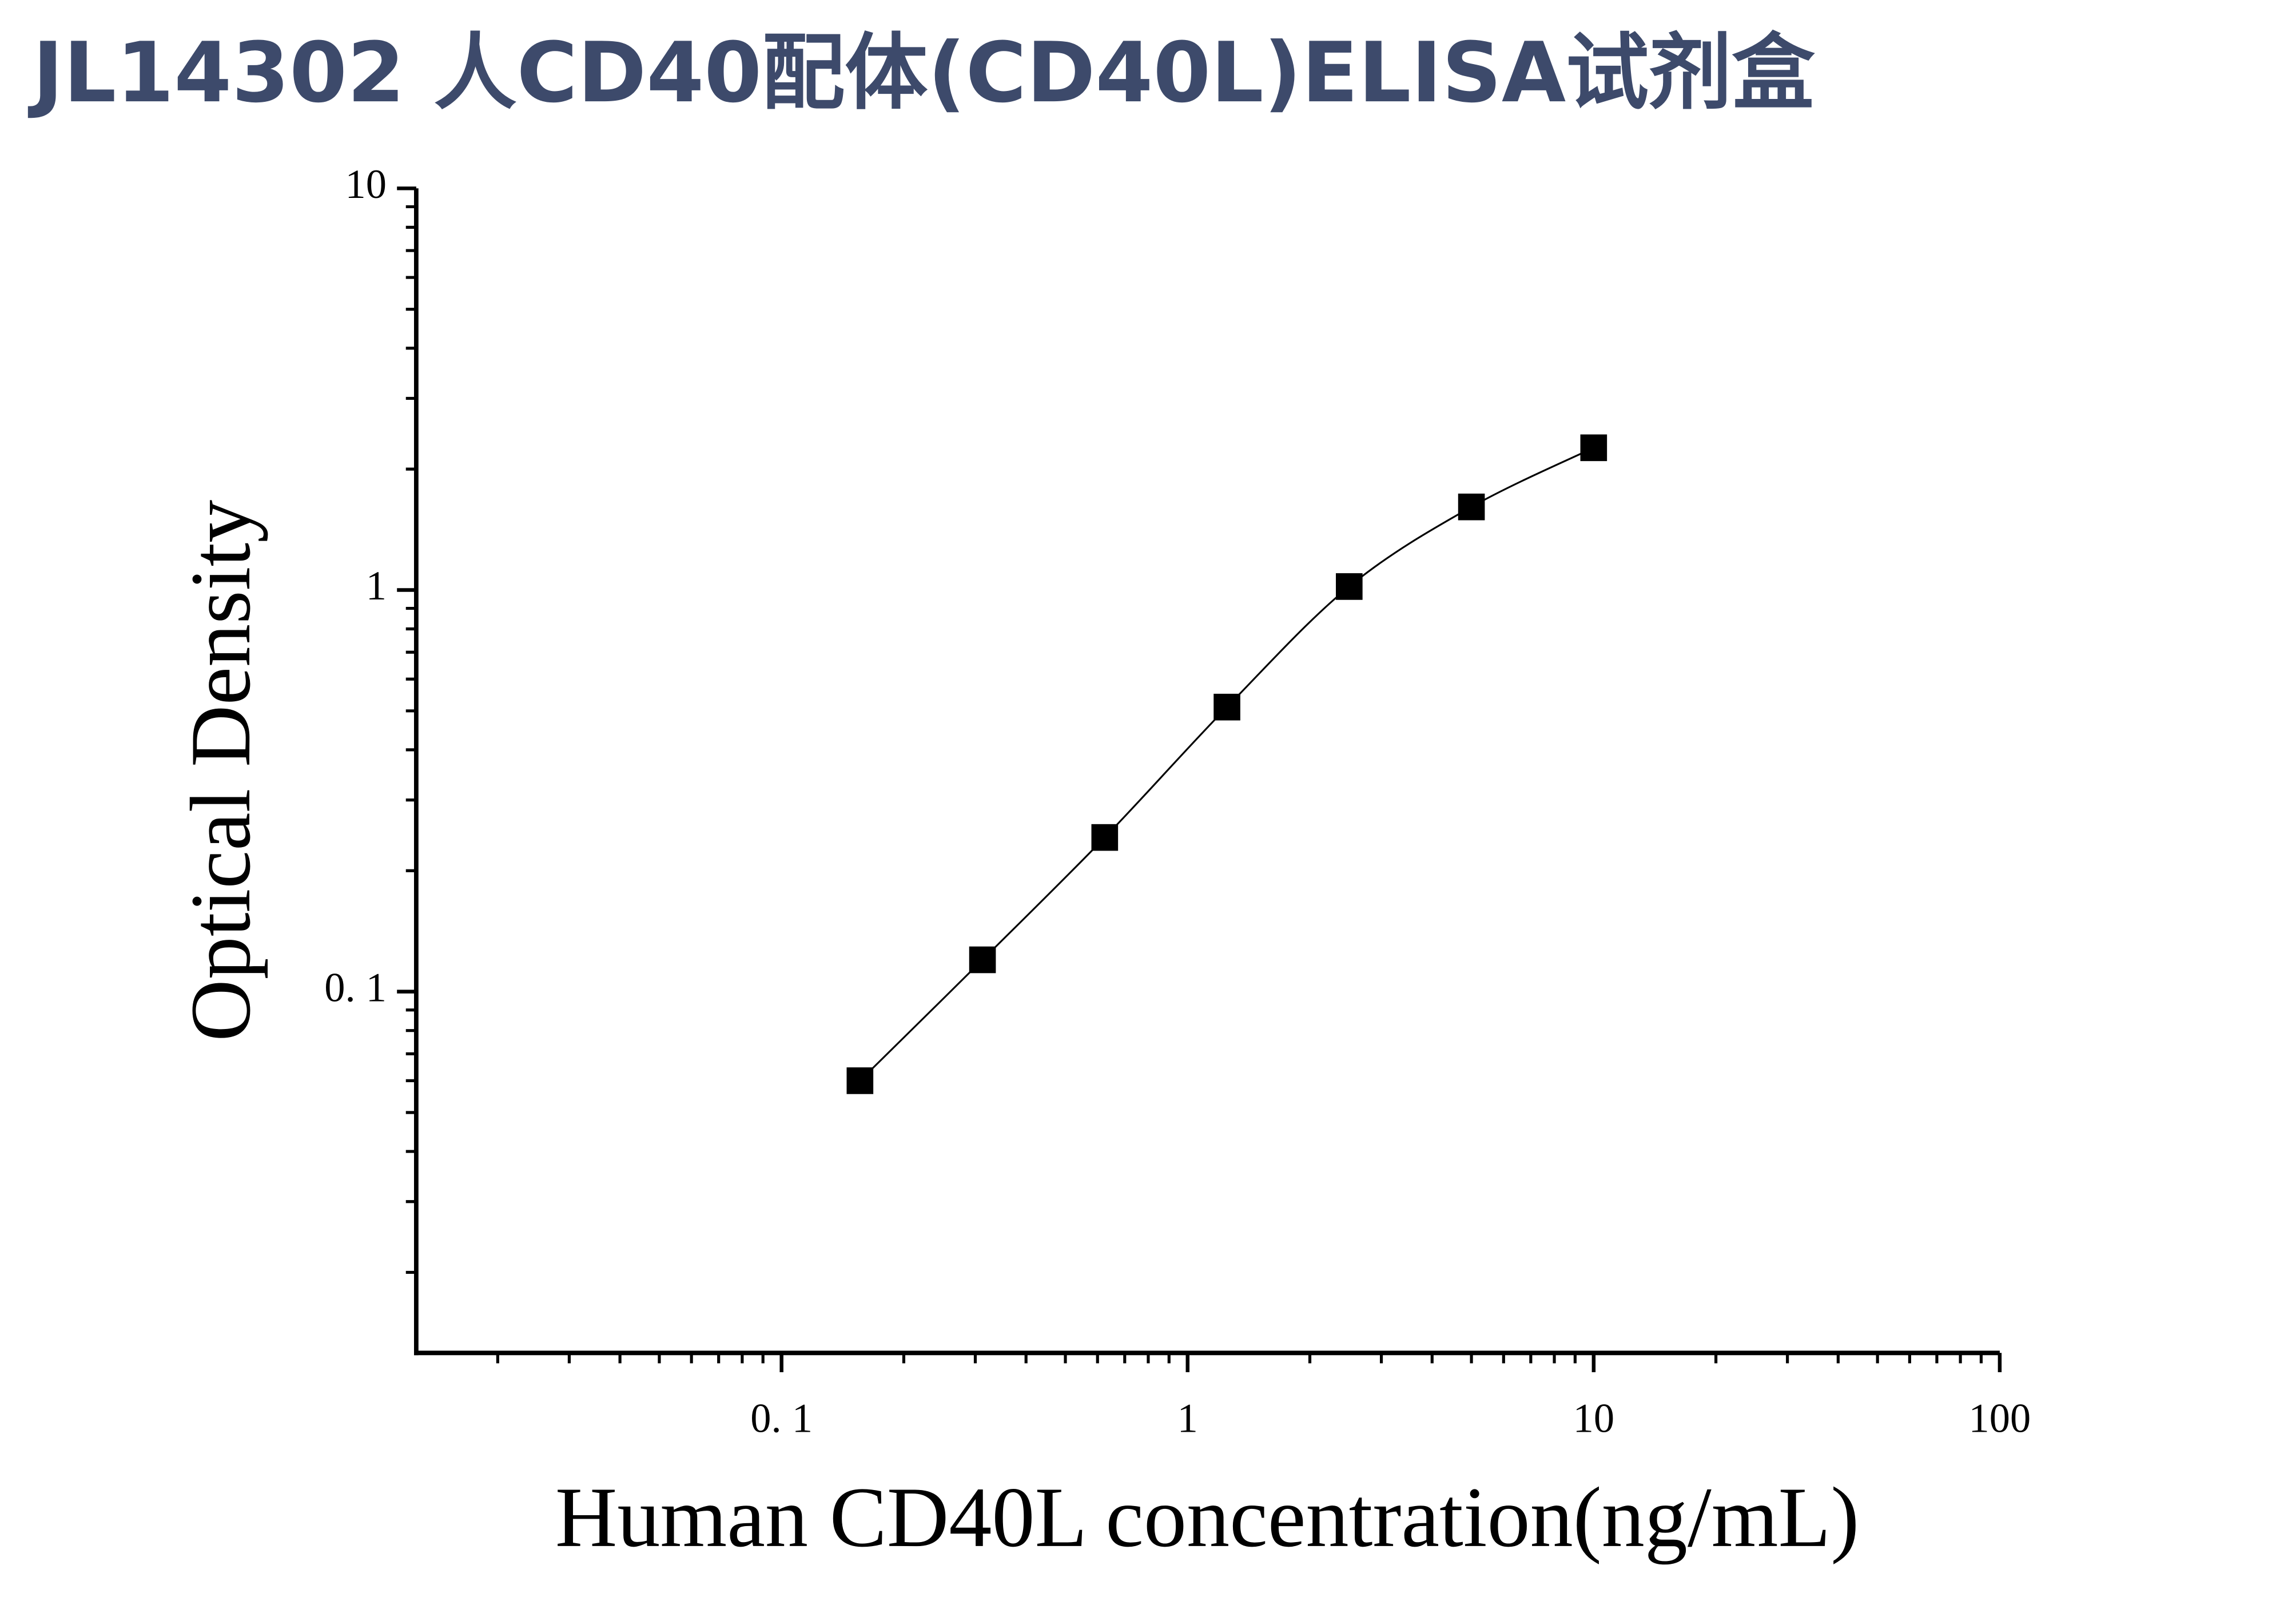 The height and width of the screenshot is (1605, 2296). I want to click on x-tick-label: 1, so click(1187, 1418).